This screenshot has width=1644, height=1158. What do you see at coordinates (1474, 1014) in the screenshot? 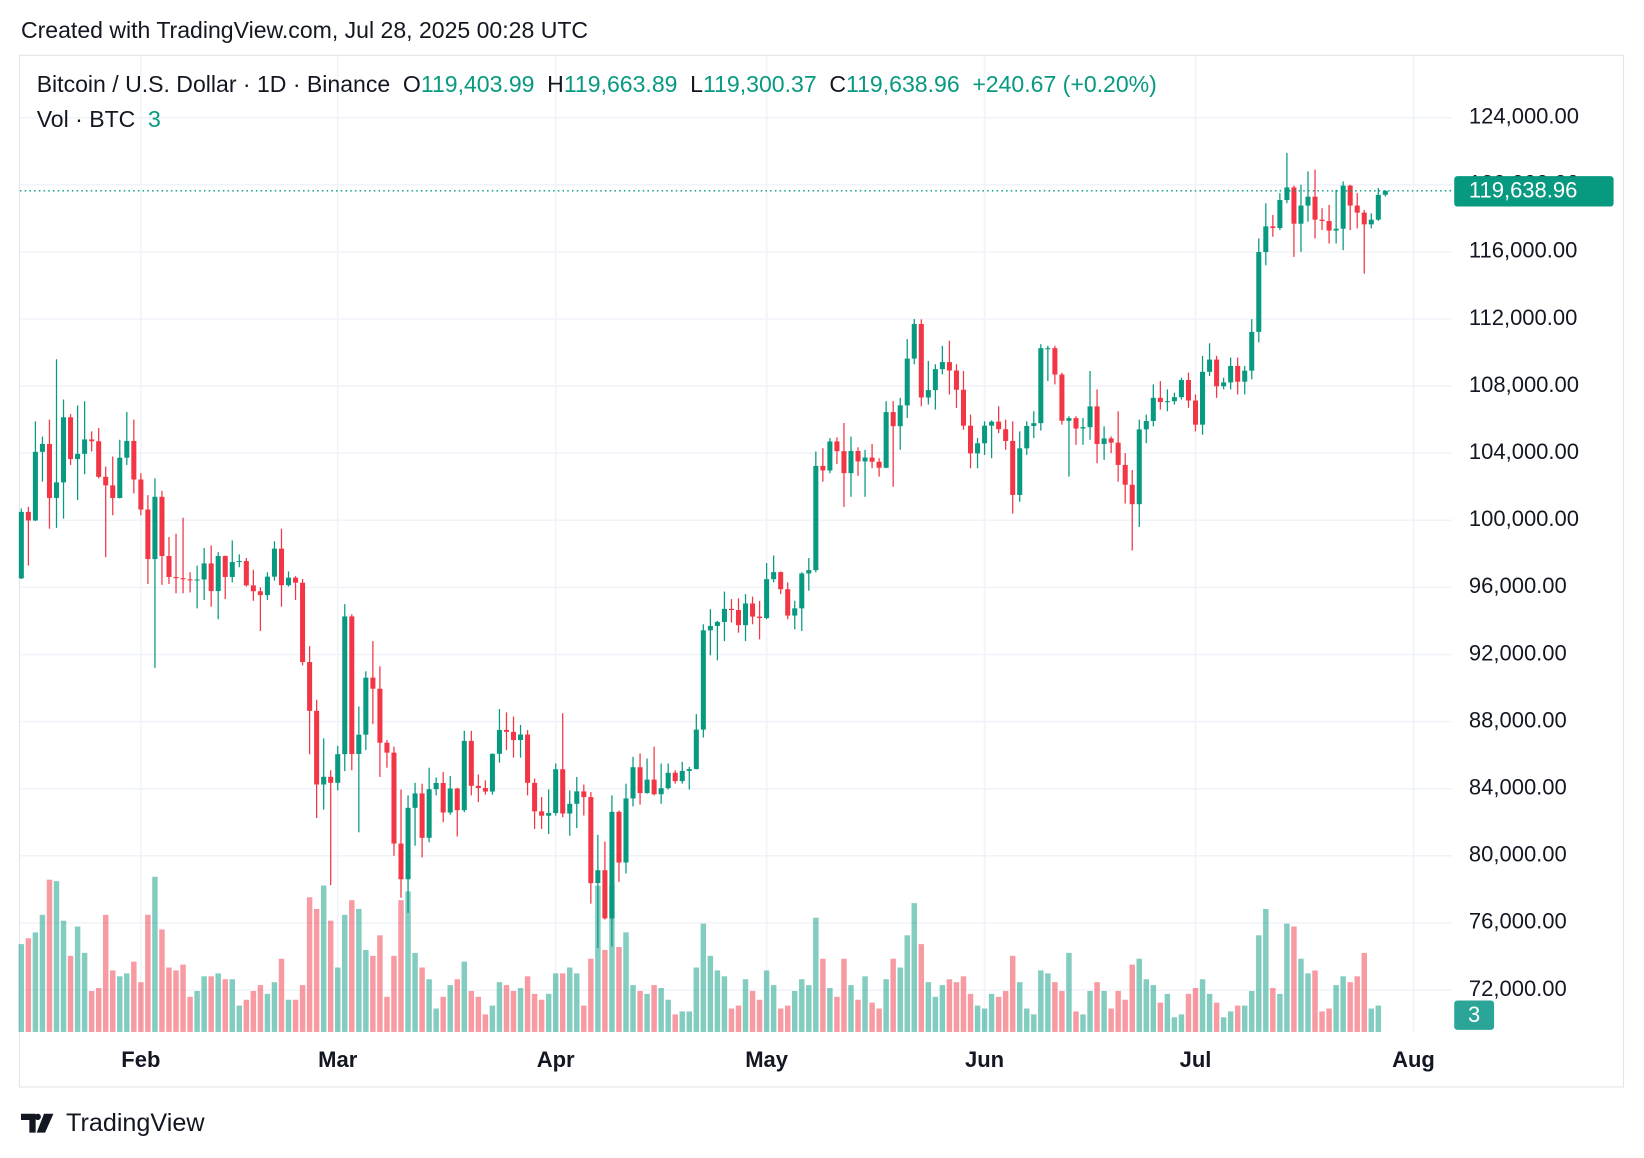
I see `volume-tag-label: 3` at bounding box center [1474, 1014].